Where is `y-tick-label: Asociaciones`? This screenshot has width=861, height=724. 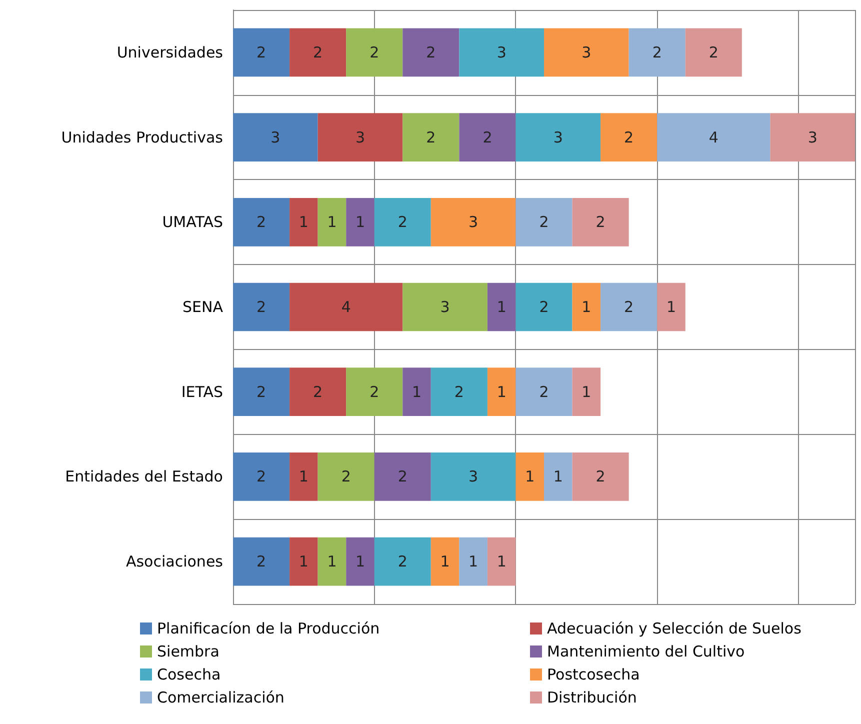 y-tick-label: Asociaciones is located at coordinates (175, 561).